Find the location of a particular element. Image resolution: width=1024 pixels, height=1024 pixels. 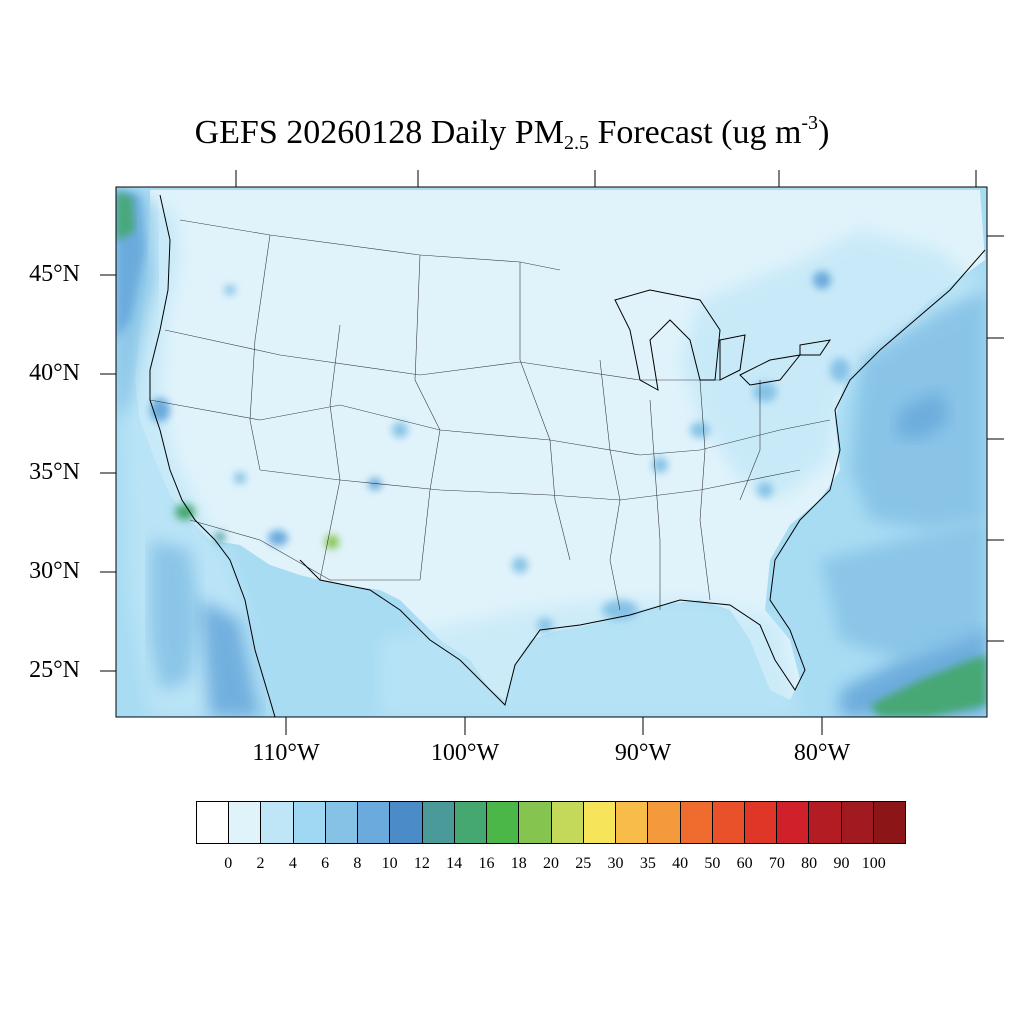

colorbar-label: 14 is located at coordinates (454, 863).